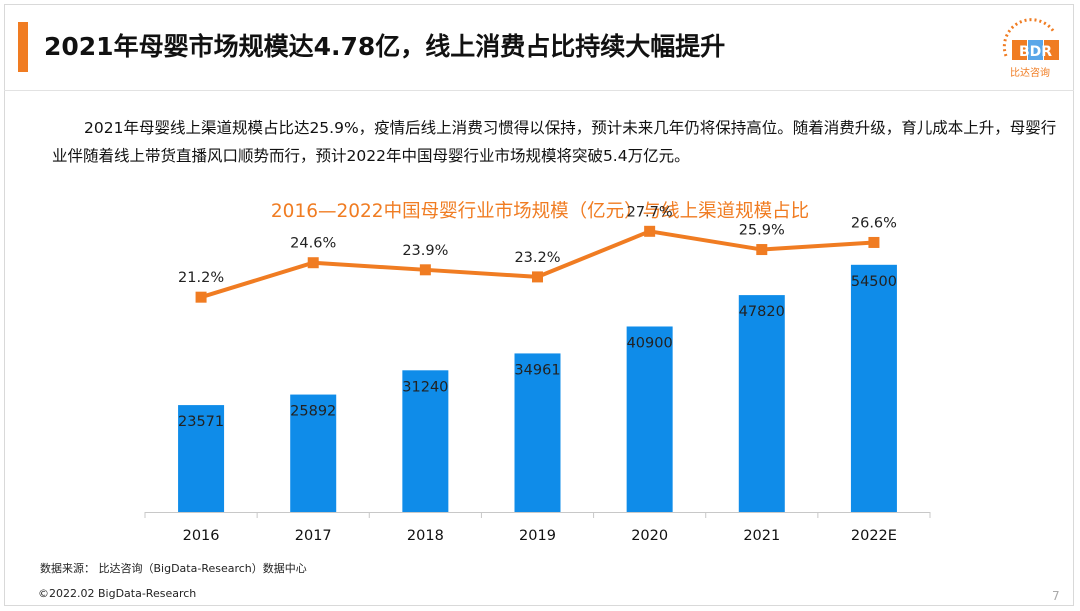  I want to click on logo-subtitle: 比达咨询, so click(1030, 73).